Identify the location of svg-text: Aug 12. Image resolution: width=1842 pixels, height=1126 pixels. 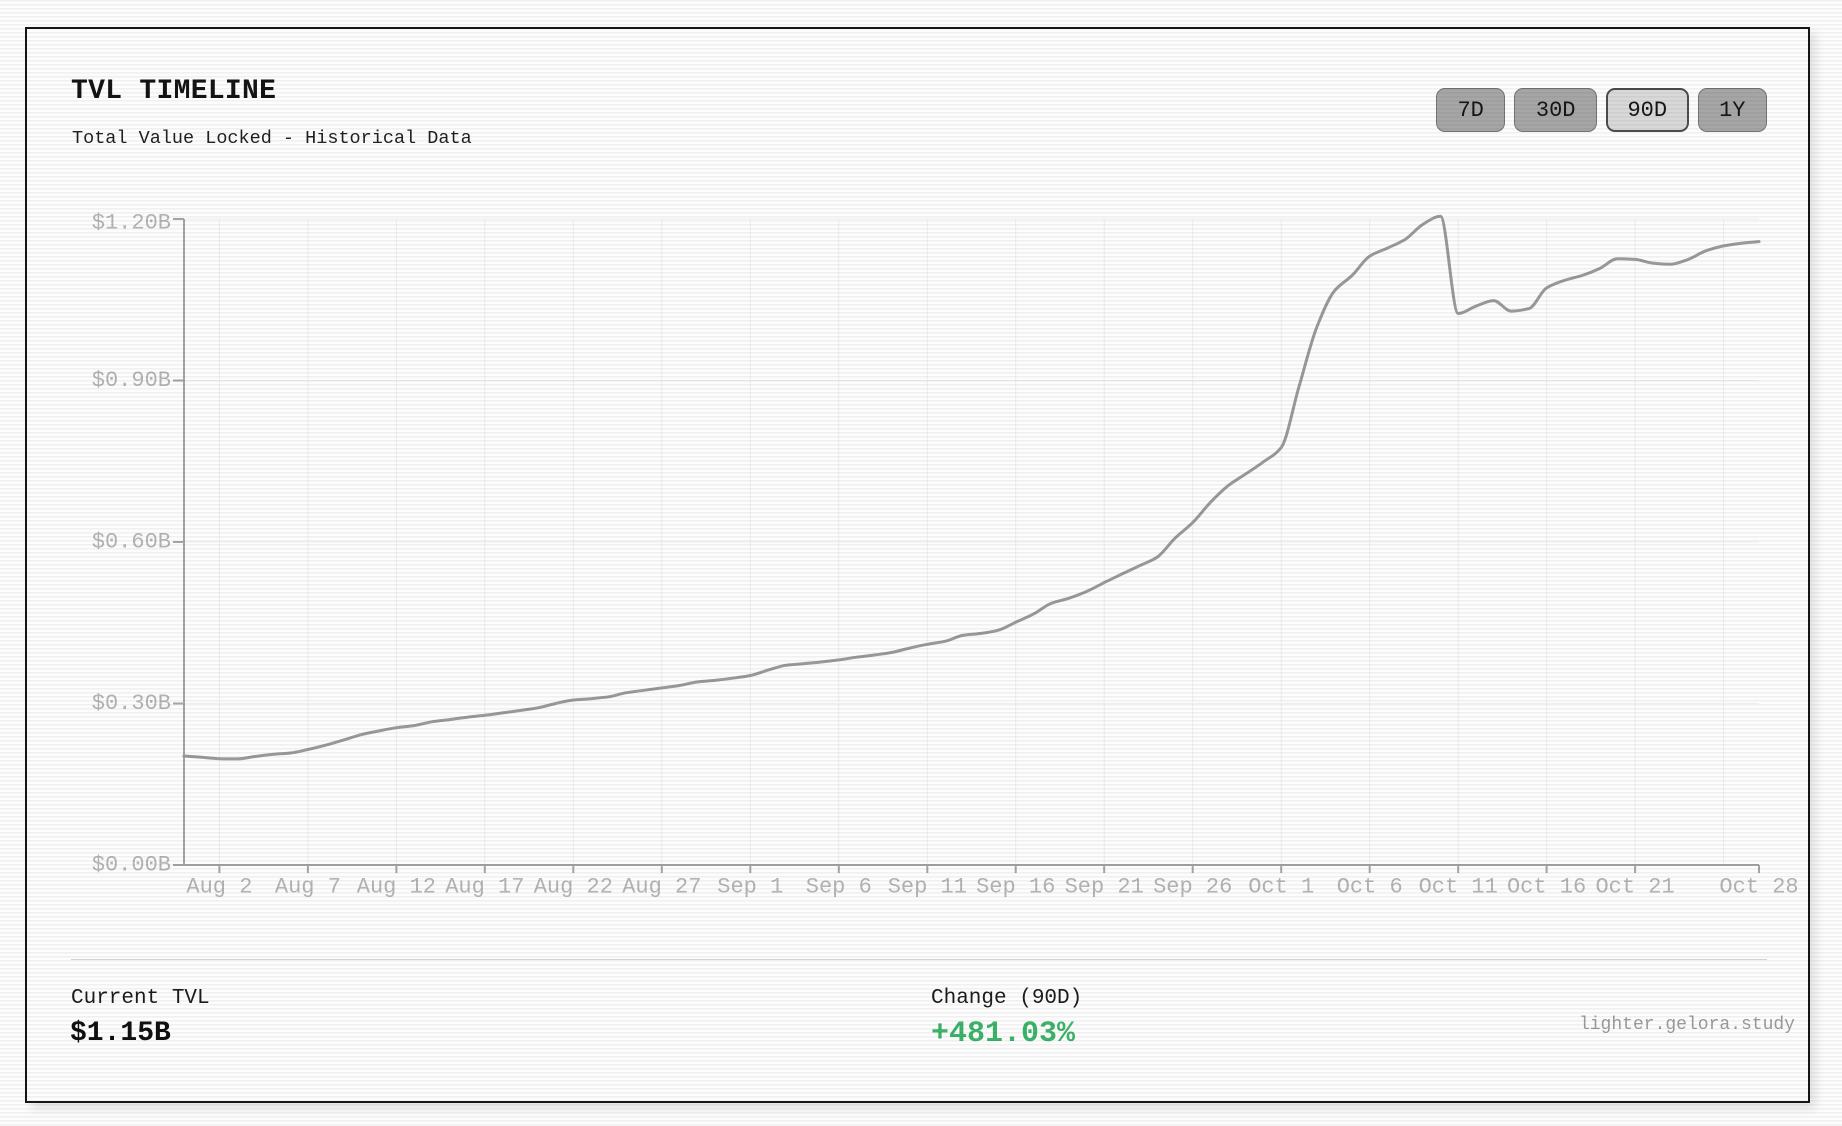
(396, 887).